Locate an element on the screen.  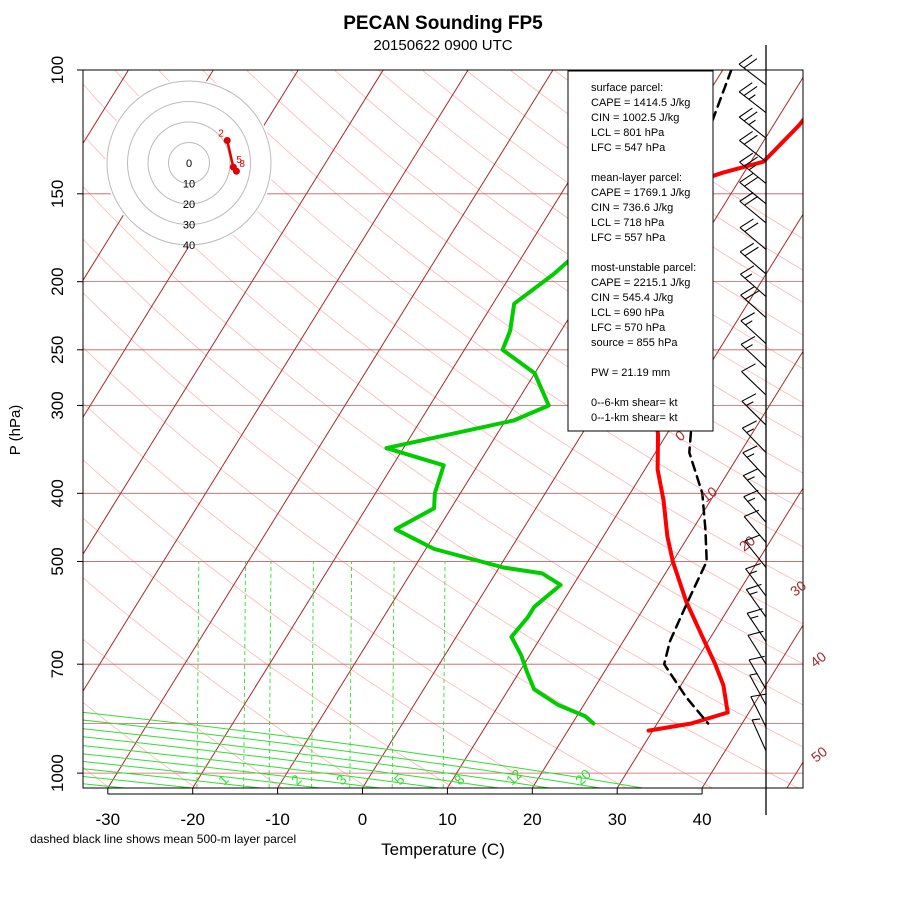
moist-adiabat-line is located at coordinates (130, 569).